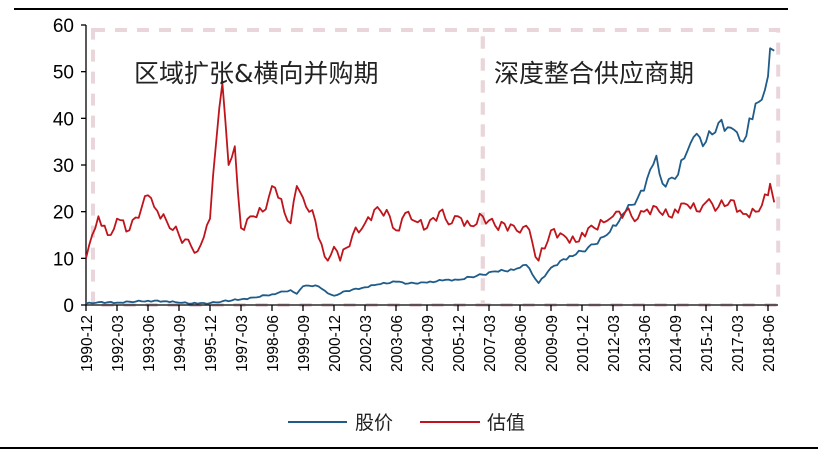 This screenshot has height=460, width=818. Describe the element at coordinates (180, 343) in the screenshot. I see `x-tick-label: 1994-09` at that location.